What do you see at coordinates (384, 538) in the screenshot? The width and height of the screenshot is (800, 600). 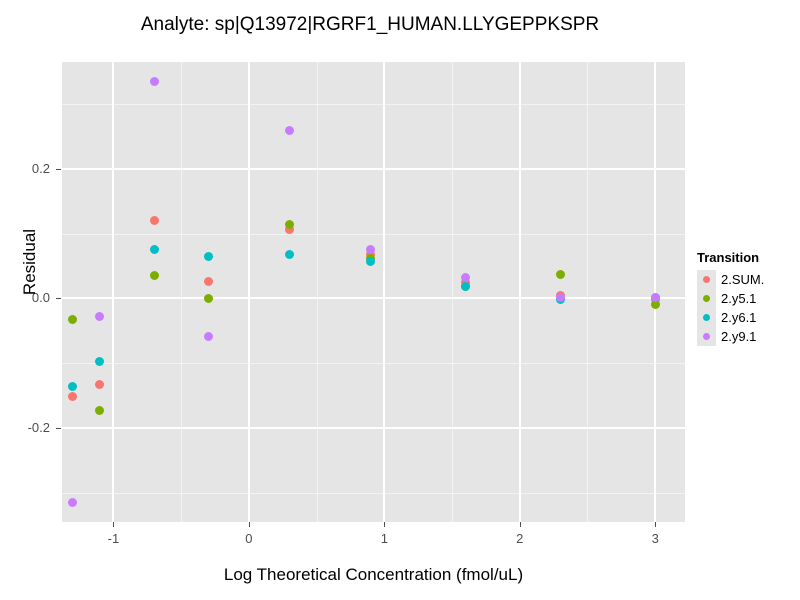 I see `x-axis-tick-label: 1` at bounding box center [384, 538].